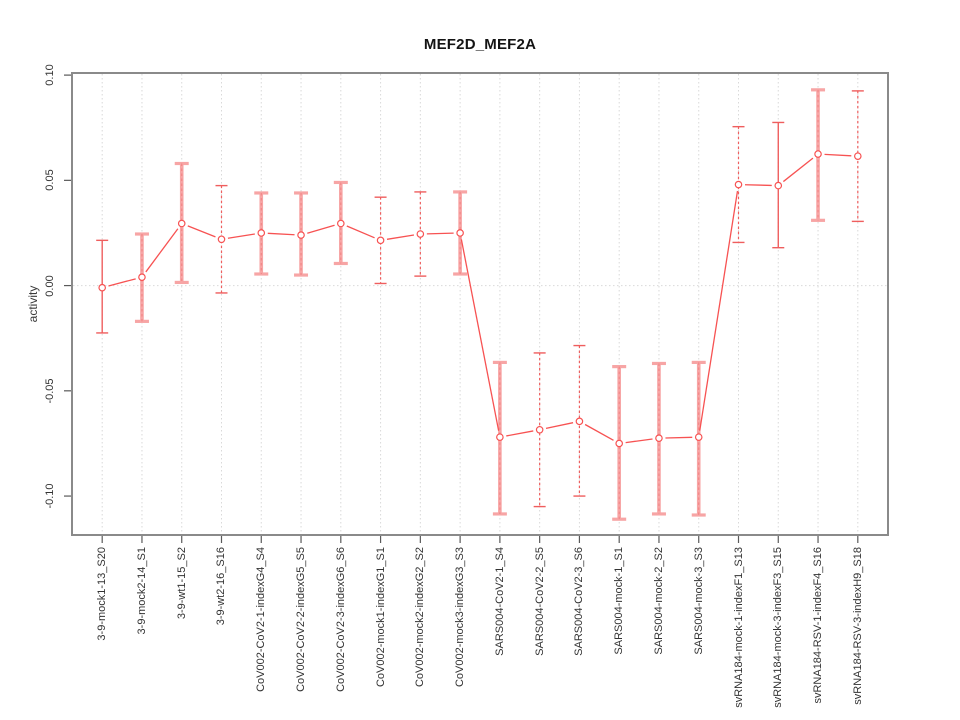 Image resolution: width=960 pixels, height=720 pixels. Describe the element at coordinates (301, 619) in the screenshot. I see `x-tick-label: CoV002-CoV2-2-indexG5_S5` at that location.